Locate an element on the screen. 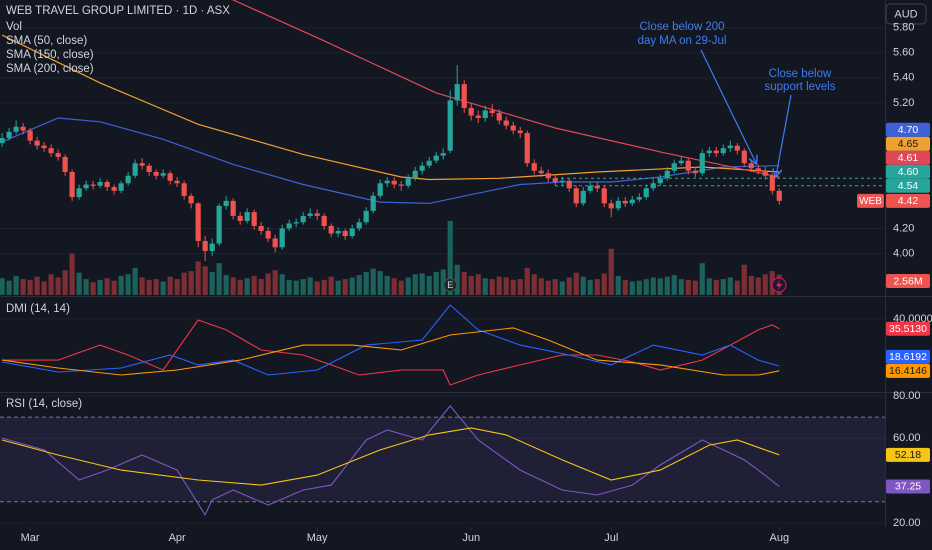 Image resolution: width=932 pixels, height=550 pixels. currency: AUD is located at coordinates (905, 14).